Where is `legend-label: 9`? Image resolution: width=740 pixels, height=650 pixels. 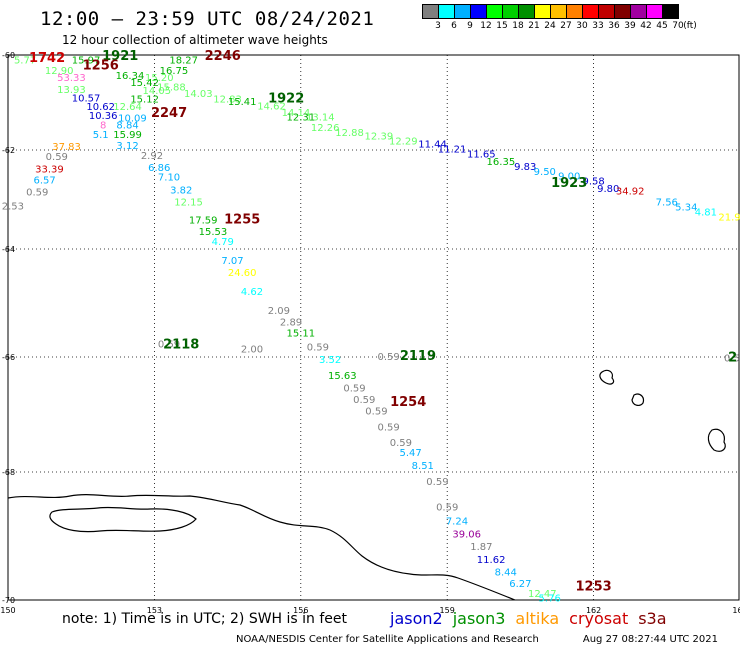
legend-label: 9 is located at coordinates (470, 26).